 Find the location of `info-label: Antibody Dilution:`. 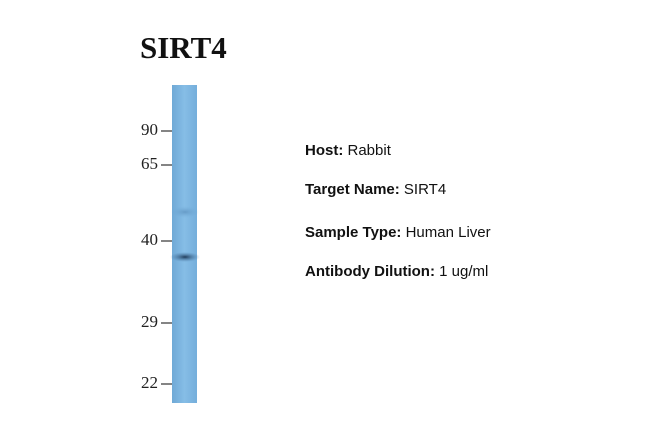

info-label: Antibody Dilution: is located at coordinates (370, 271).